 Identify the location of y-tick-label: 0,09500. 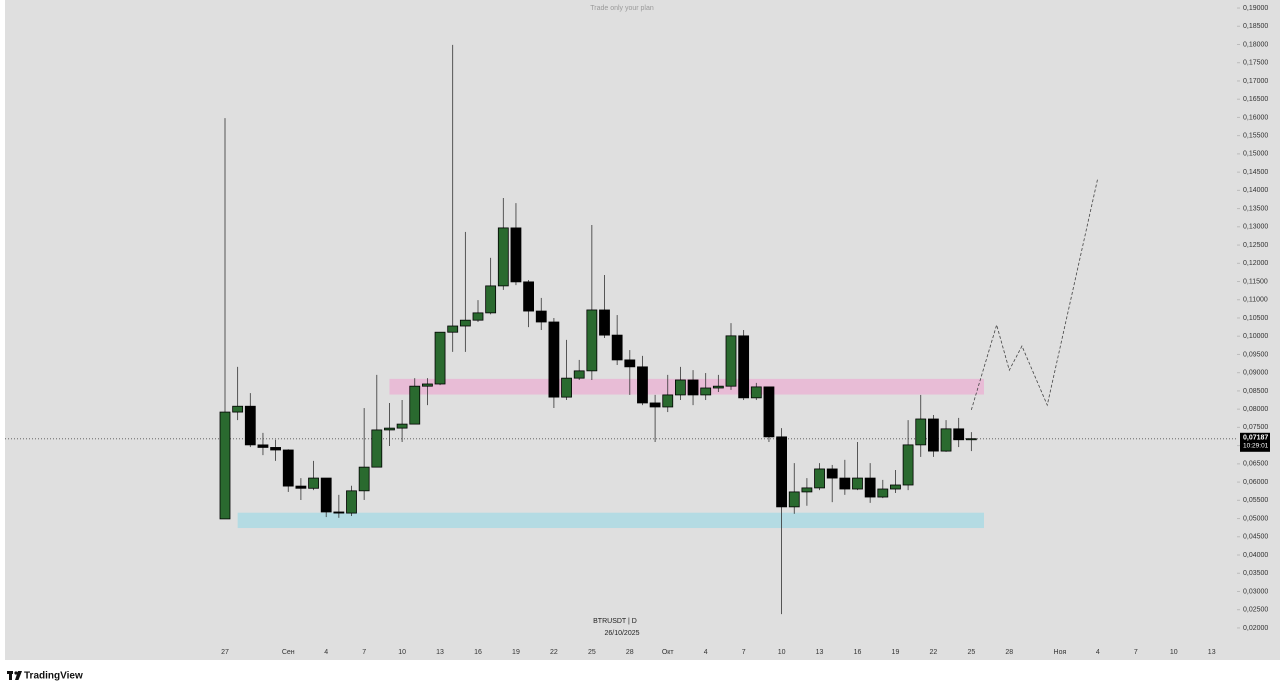
(1255, 354).